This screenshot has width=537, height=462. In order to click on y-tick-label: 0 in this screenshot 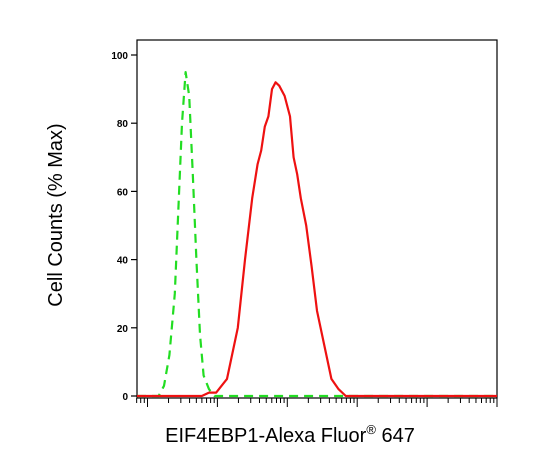, I will do `click(125, 397)`.